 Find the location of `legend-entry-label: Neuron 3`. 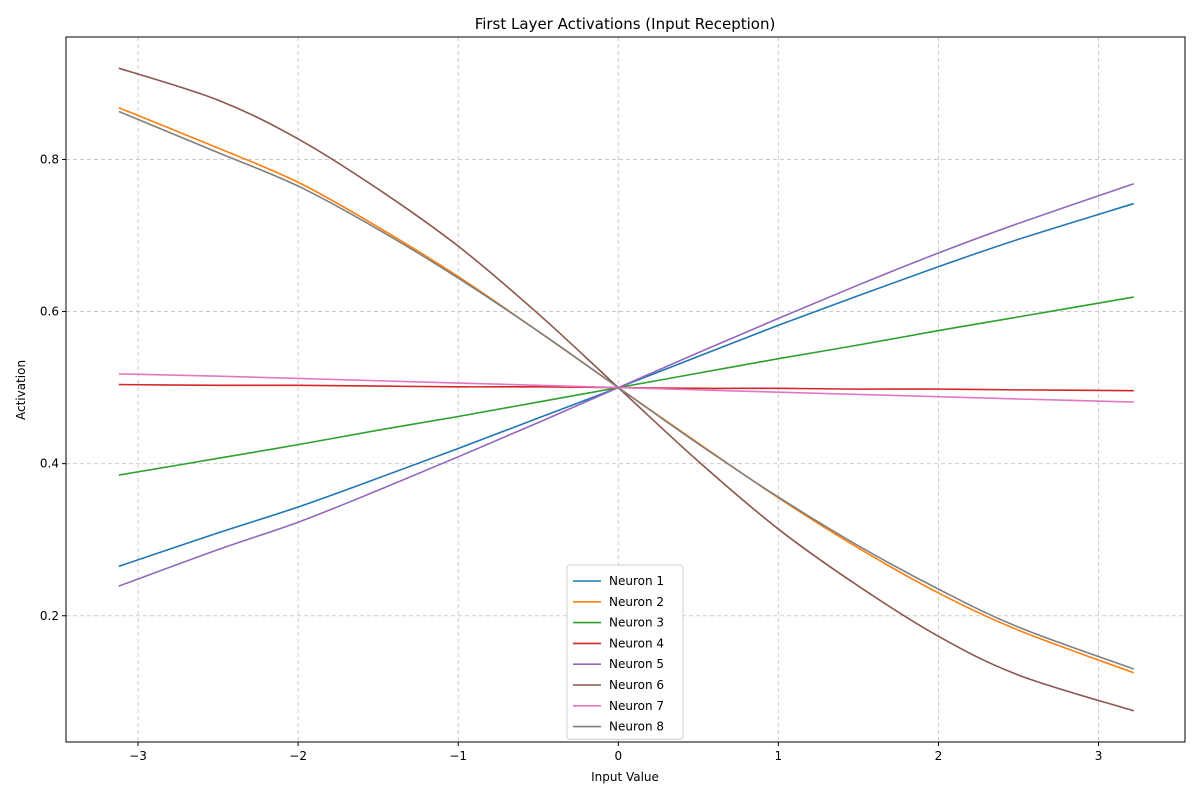

legend-entry-label: Neuron 3 is located at coordinates (636, 623).